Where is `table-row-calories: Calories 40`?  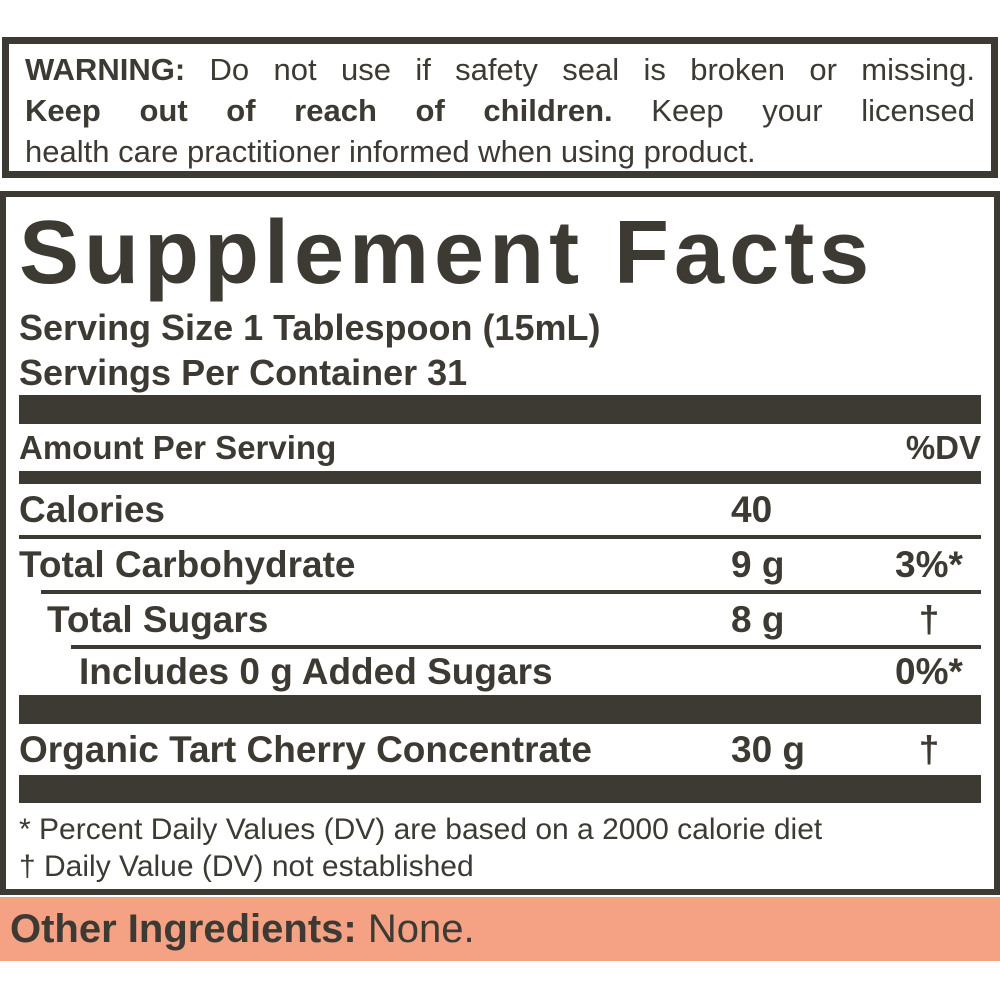
table-row-calories: Calories 40 is located at coordinates (500, 509).